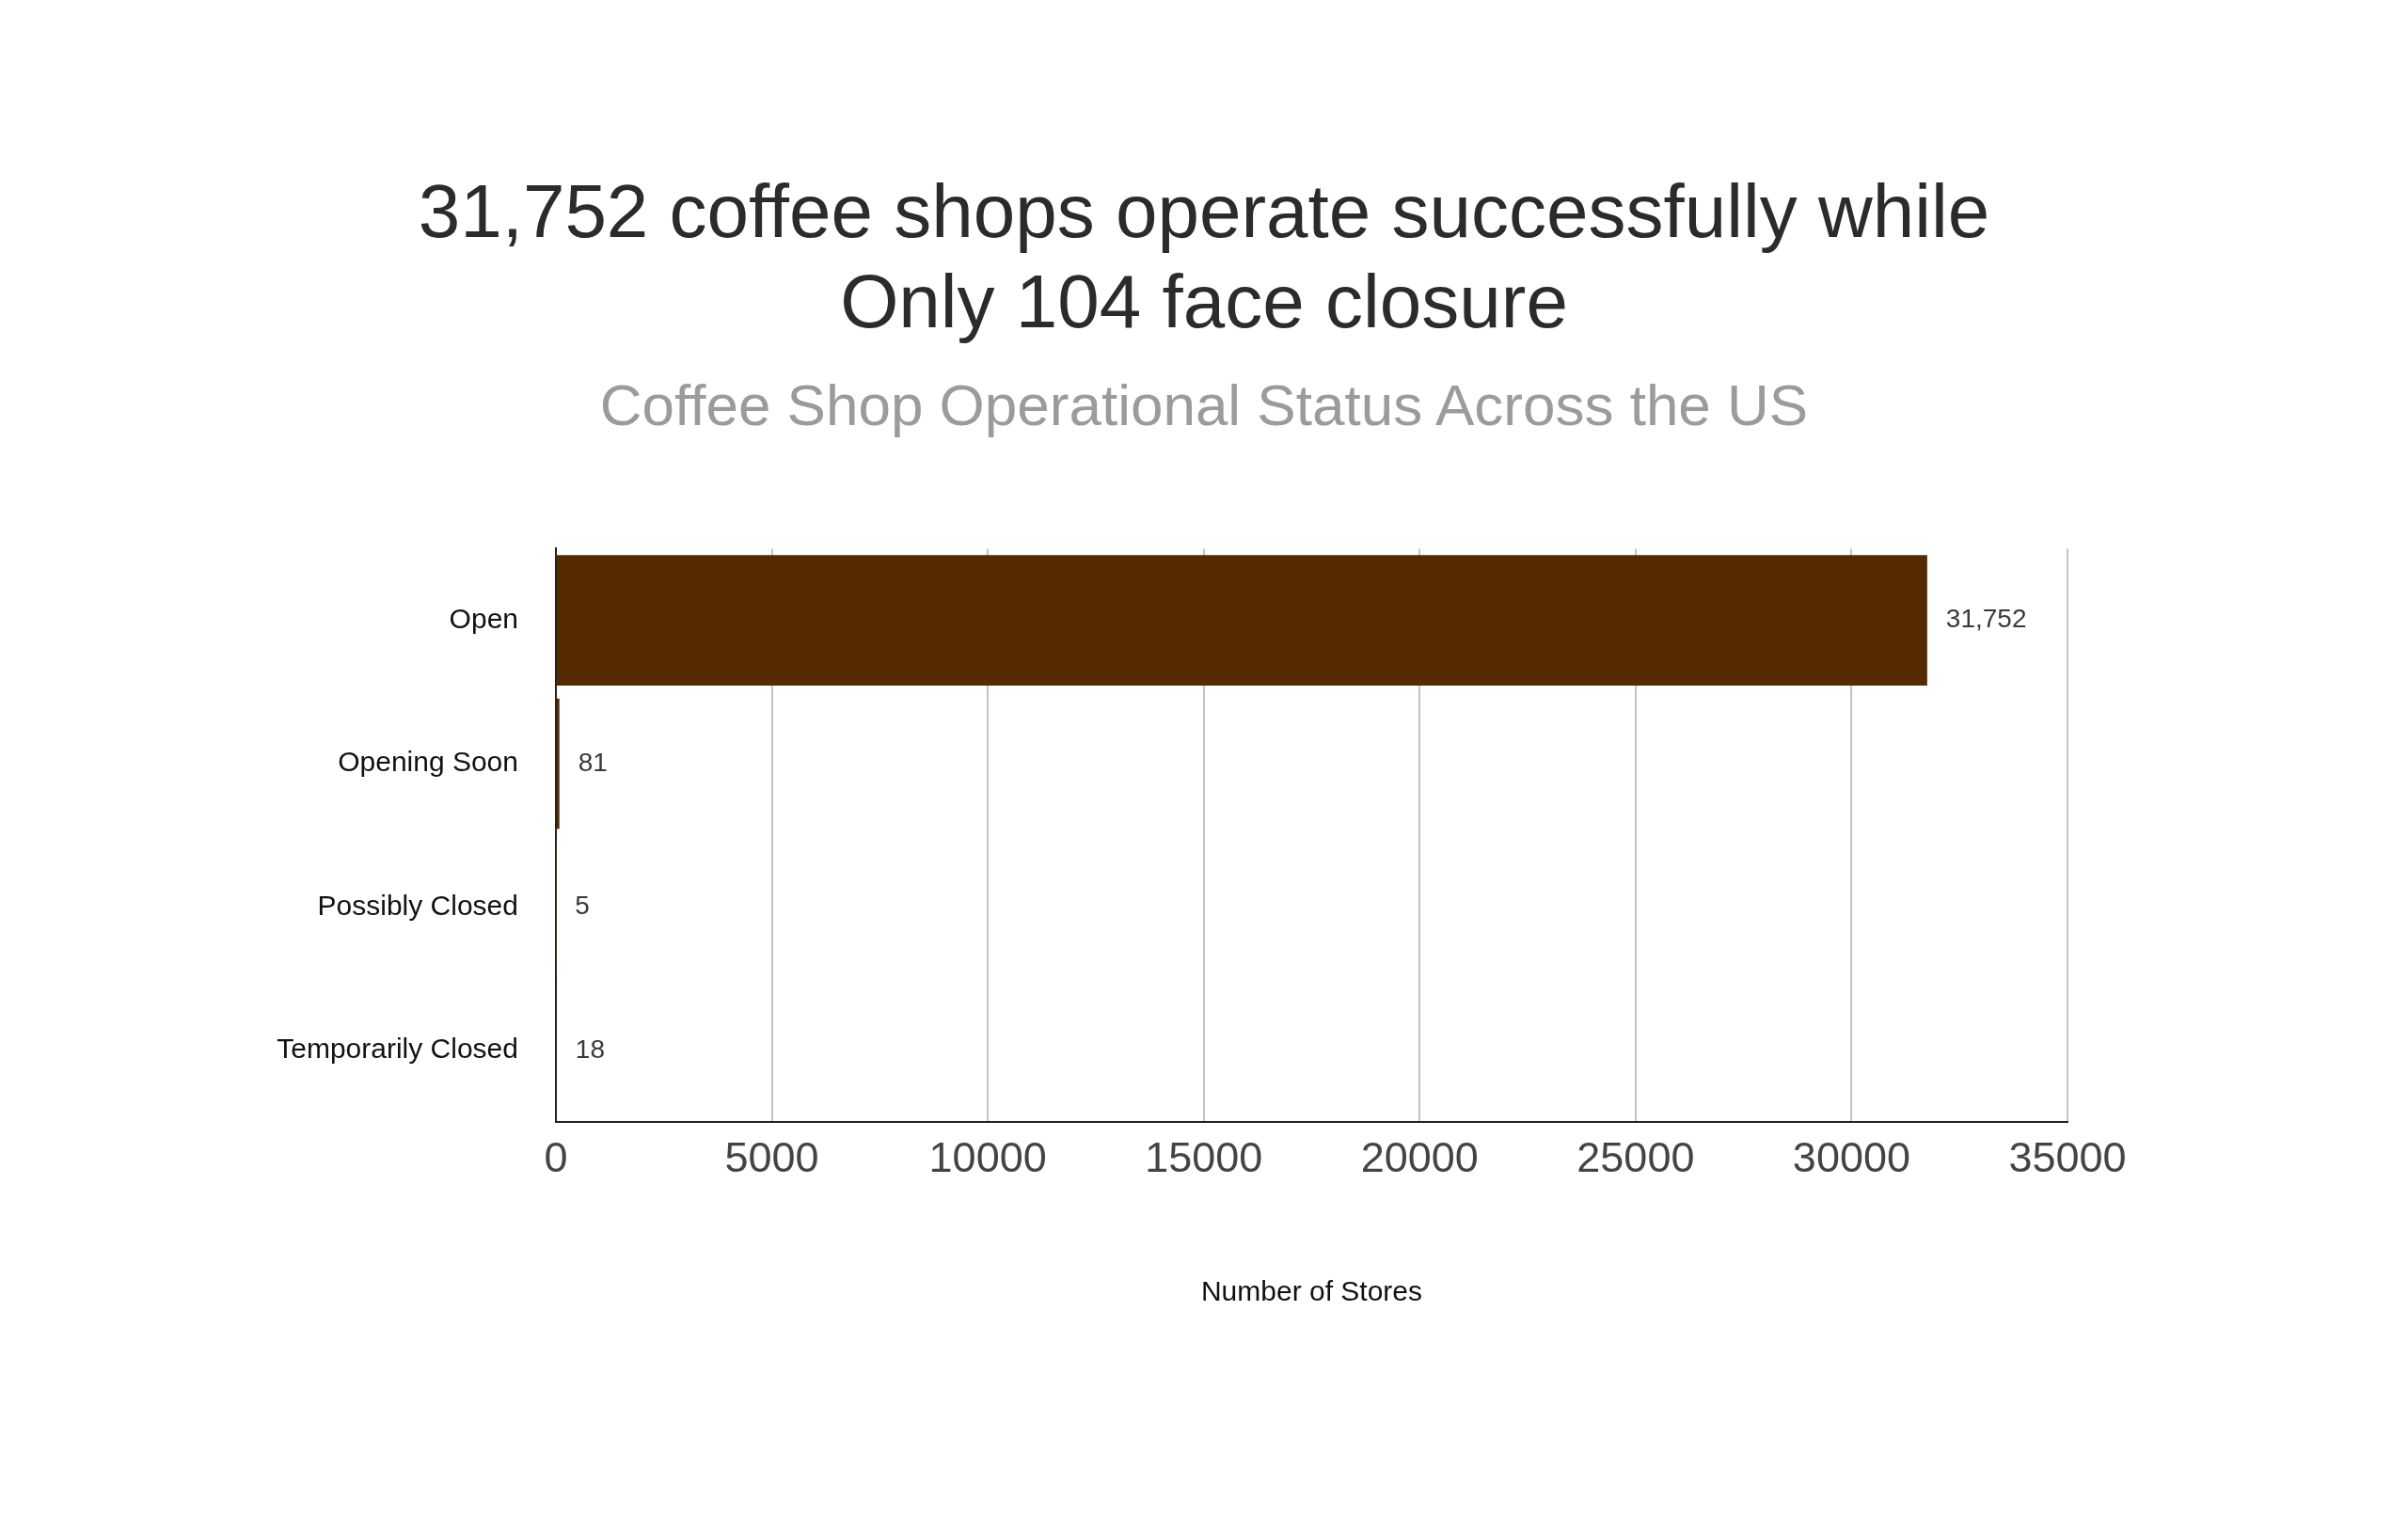  What do you see at coordinates (1851, 1157) in the screenshot?
I see `x-tick-label: 30000` at bounding box center [1851, 1157].